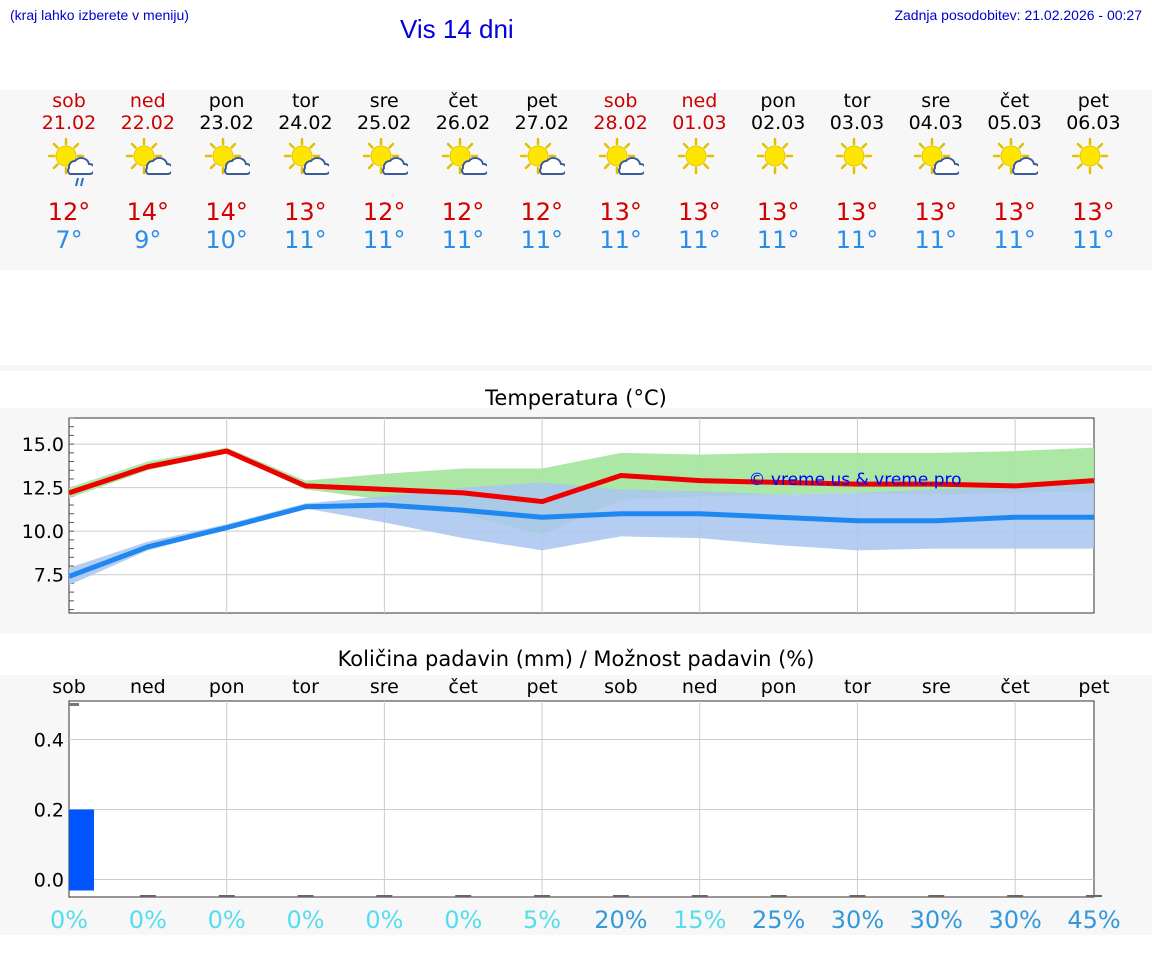 The height and width of the screenshot is (975, 1152). What do you see at coordinates (541, 123) in the screenshot?
I see `day-date: 27.02` at bounding box center [541, 123].